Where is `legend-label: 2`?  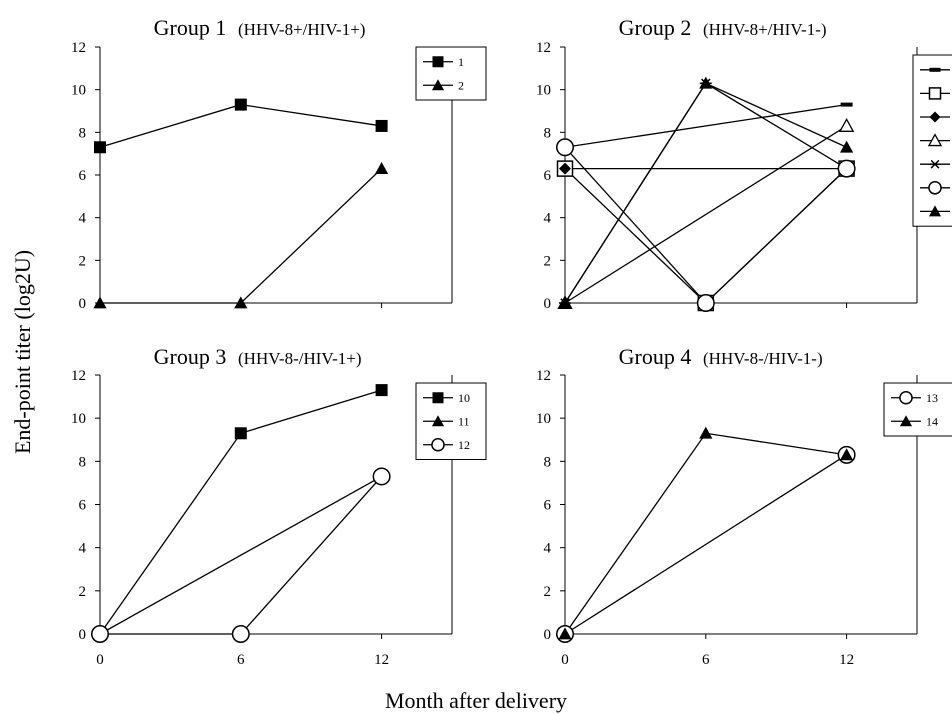 legend-label: 2 is located at coordinates (461, 85).